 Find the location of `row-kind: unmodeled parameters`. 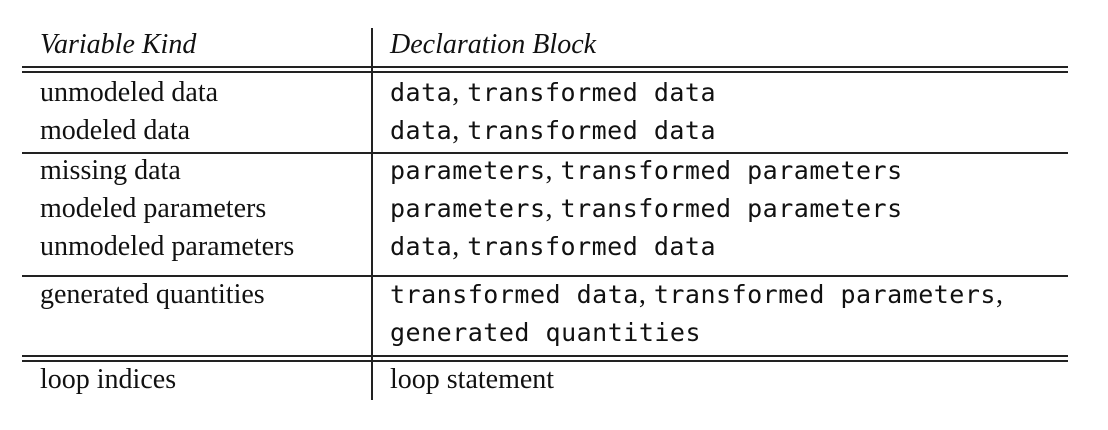

row-kind: unmodeled parameters is located at coordinates (167, 246).